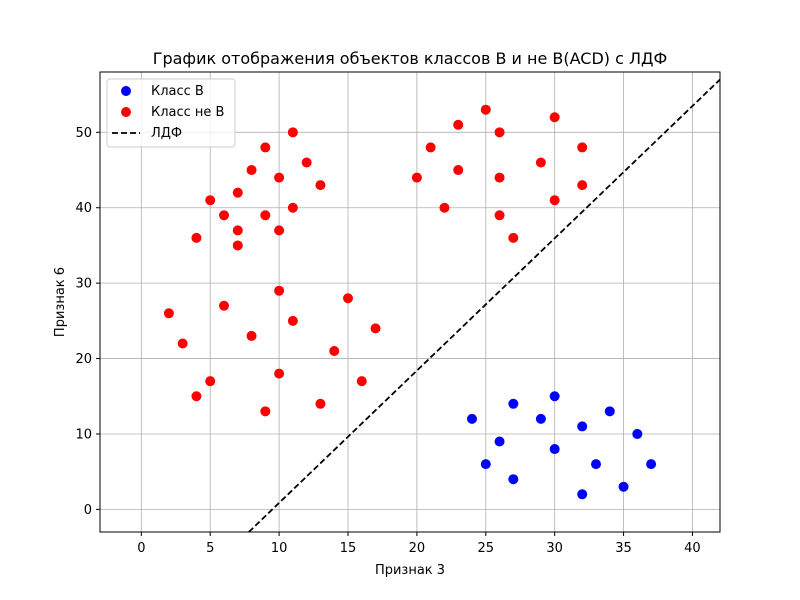 This screenshot has width=800, height=600. I want to click on x-tick-label: 5, so click(210, 548).